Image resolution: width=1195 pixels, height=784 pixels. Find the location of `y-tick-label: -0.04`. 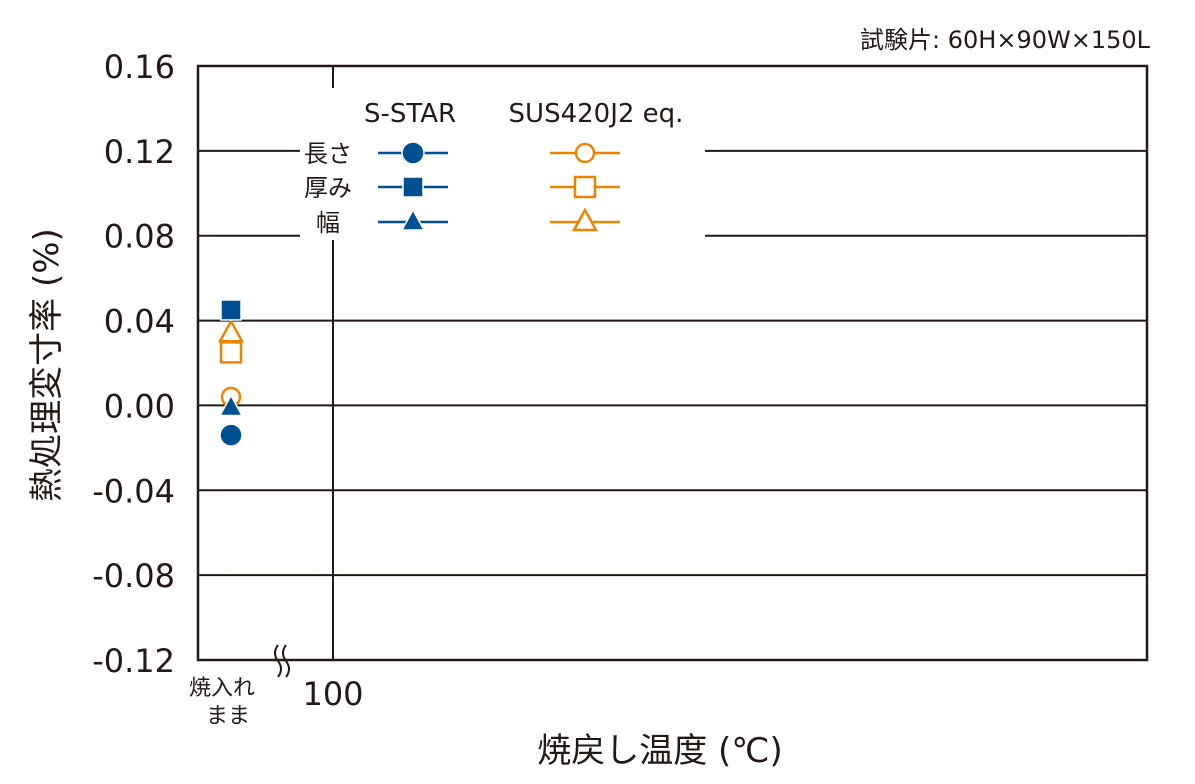

y-tick-label: -0.04 is located at coordinates (133, 491).